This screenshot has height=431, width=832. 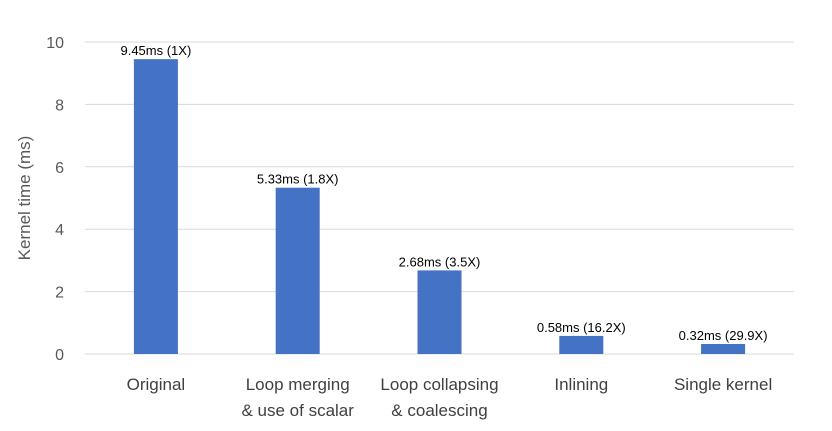 What do you see at coordinates (581, 384) in the screenshot?
I see `x-category-label-3: Inlining` at bounding box center [581, 384].